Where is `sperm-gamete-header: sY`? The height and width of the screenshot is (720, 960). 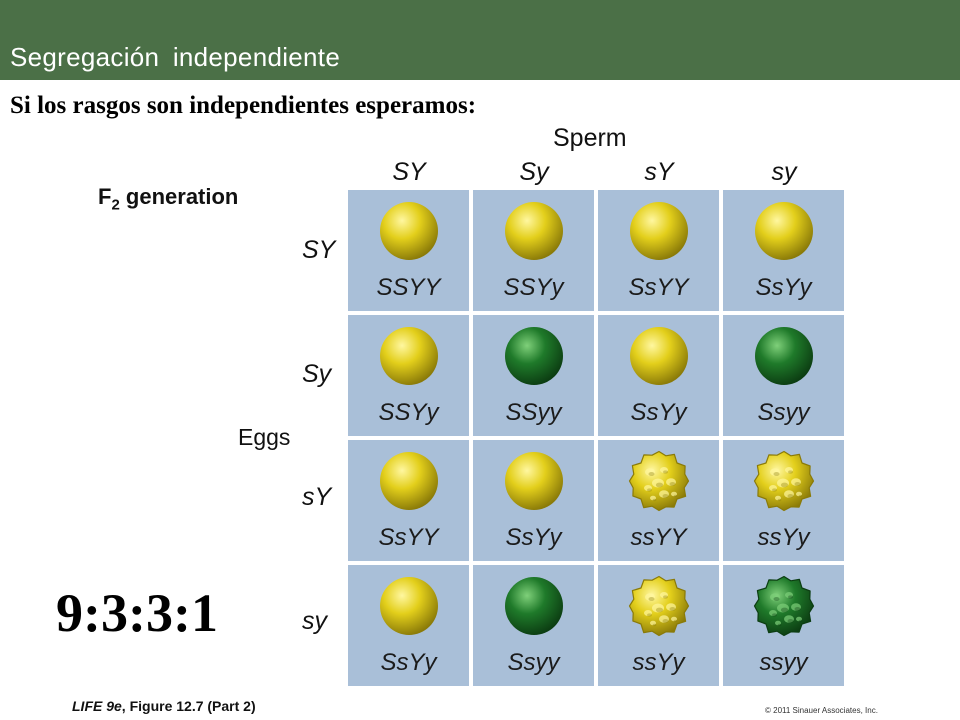
sperm-gamete-header: sY is located at coordinates (659, 172).